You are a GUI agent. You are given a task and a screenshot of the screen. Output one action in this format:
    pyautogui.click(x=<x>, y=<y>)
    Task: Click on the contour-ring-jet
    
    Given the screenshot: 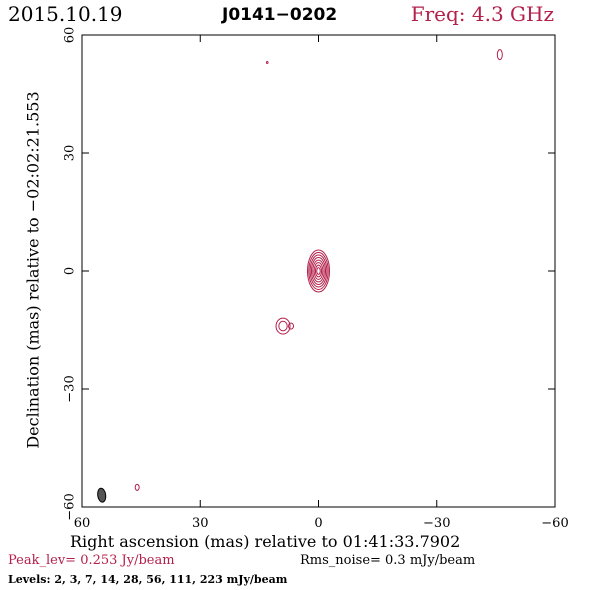 What is the action you would take?
    pyautogui.click(x=283, y=326)
    